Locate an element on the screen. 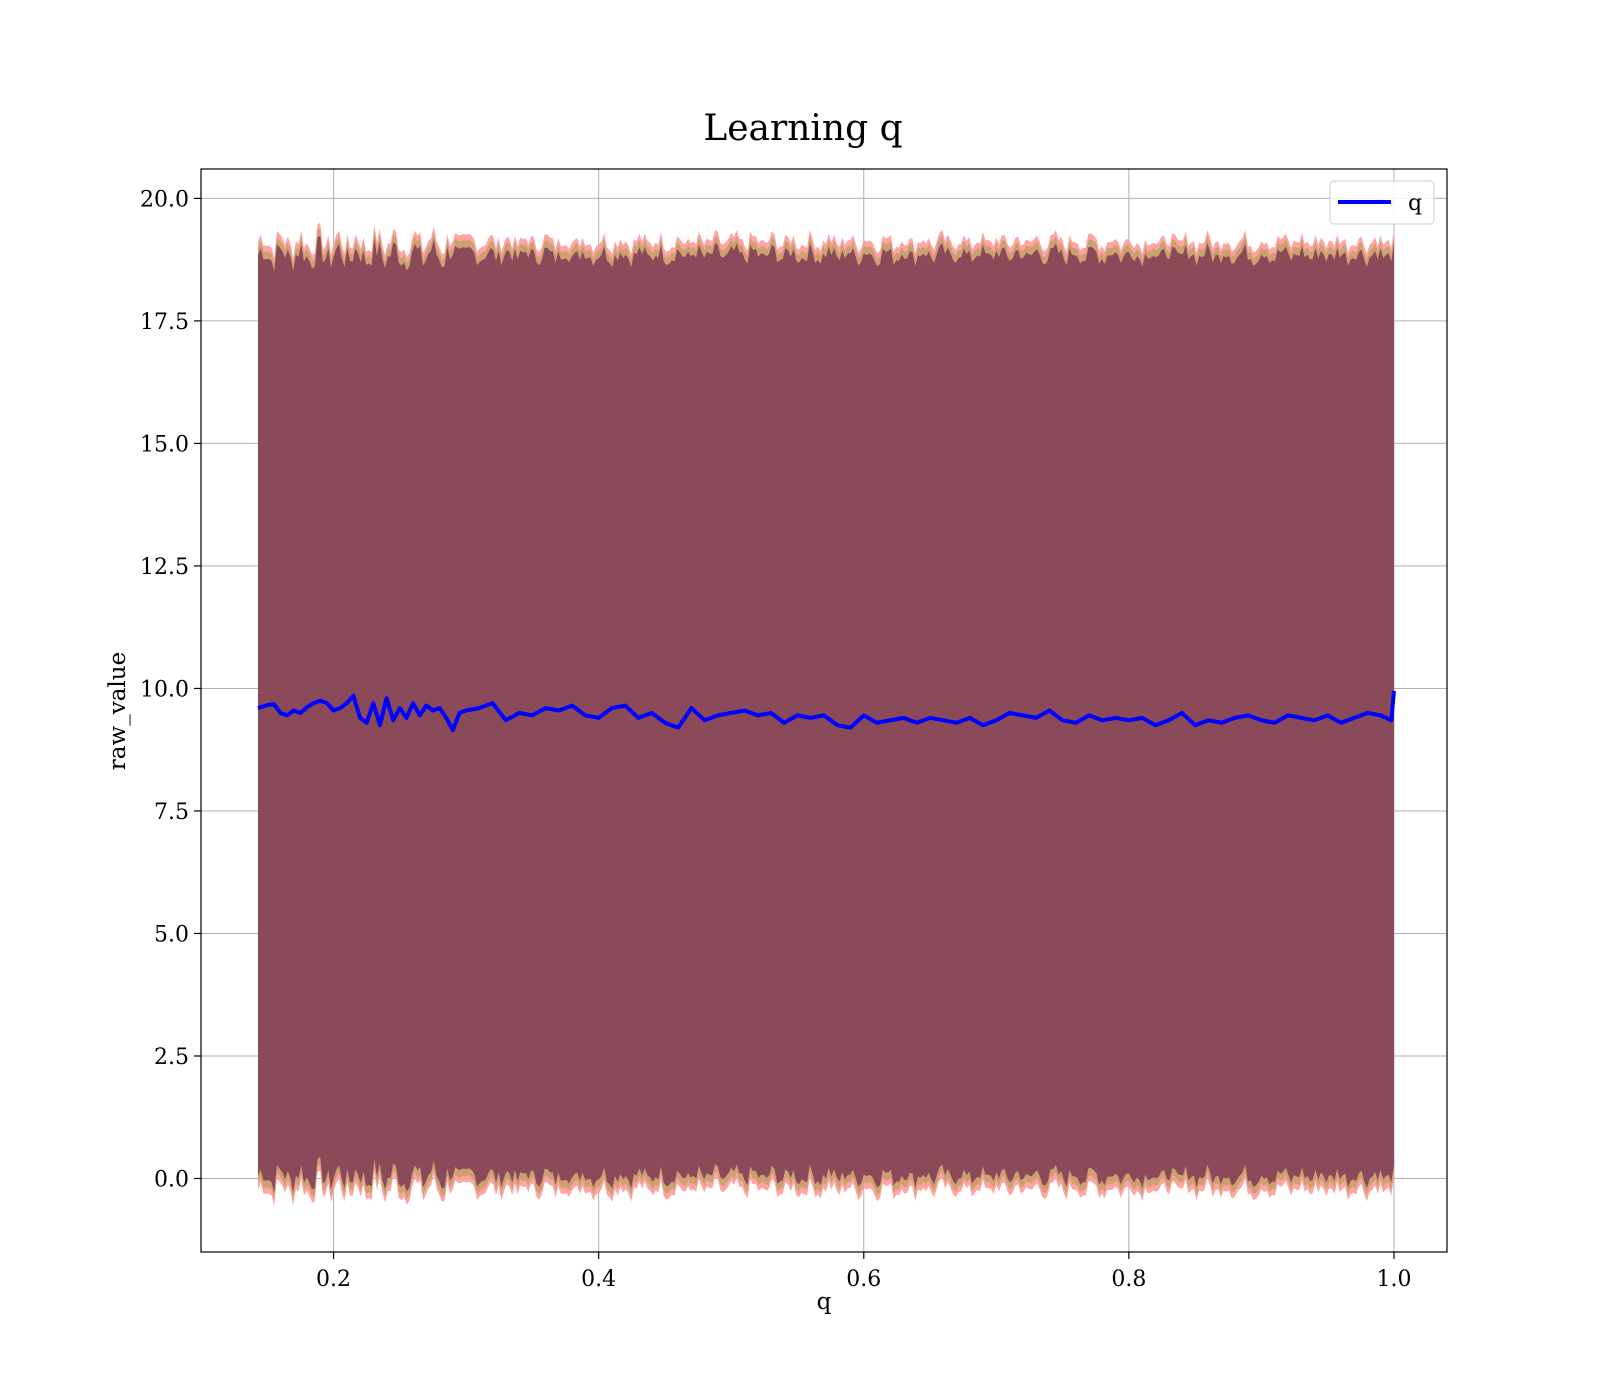 The width and height of the screenshot is (1600, 1400). series-line-q is located at coordinates (826, 711).